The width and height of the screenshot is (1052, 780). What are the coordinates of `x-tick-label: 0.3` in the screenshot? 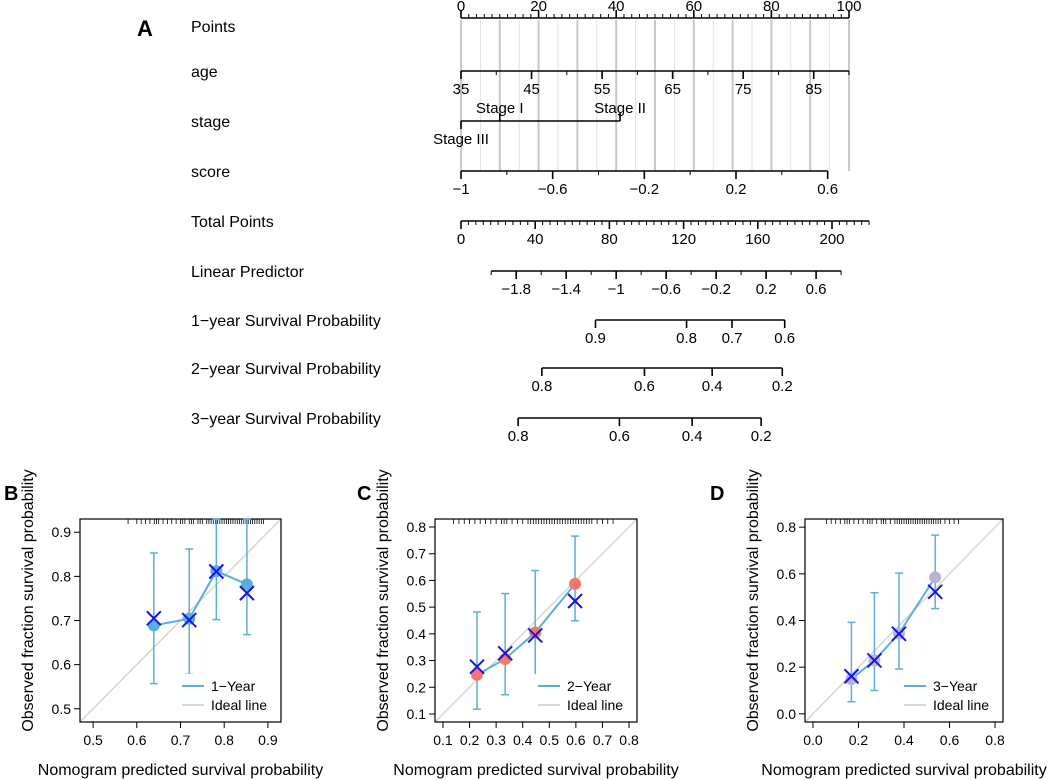 It's located at (496, 740).